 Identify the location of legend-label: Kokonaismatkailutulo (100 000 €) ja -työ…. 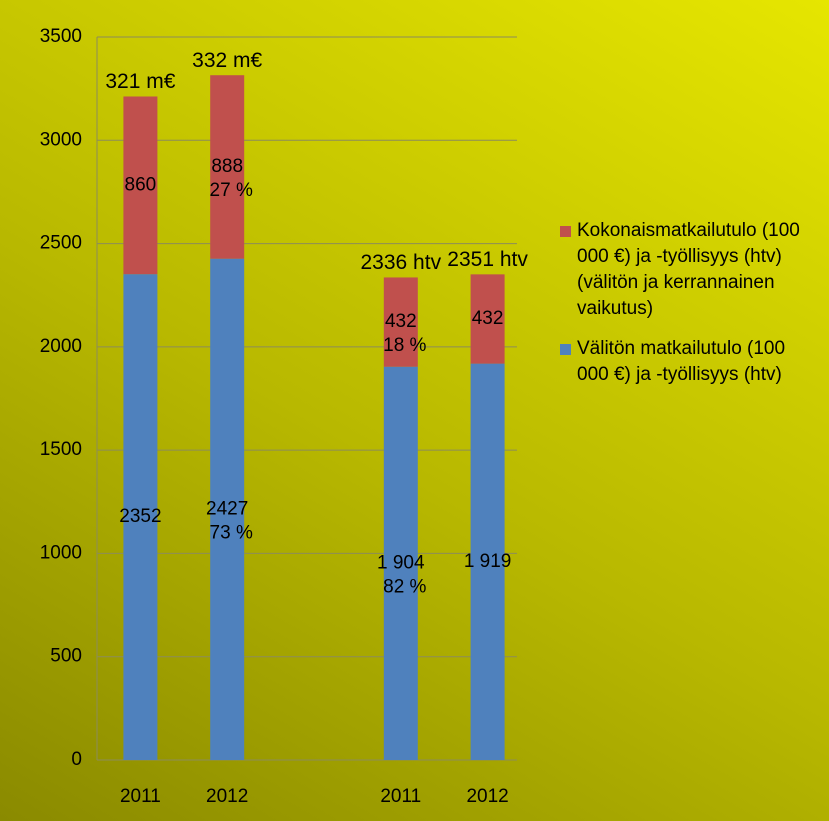
(688, 269).